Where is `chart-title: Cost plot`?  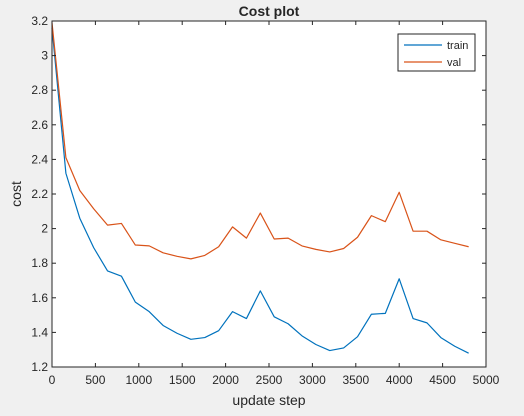 chart-title: Cost plot is located at coordinates (269, 11).